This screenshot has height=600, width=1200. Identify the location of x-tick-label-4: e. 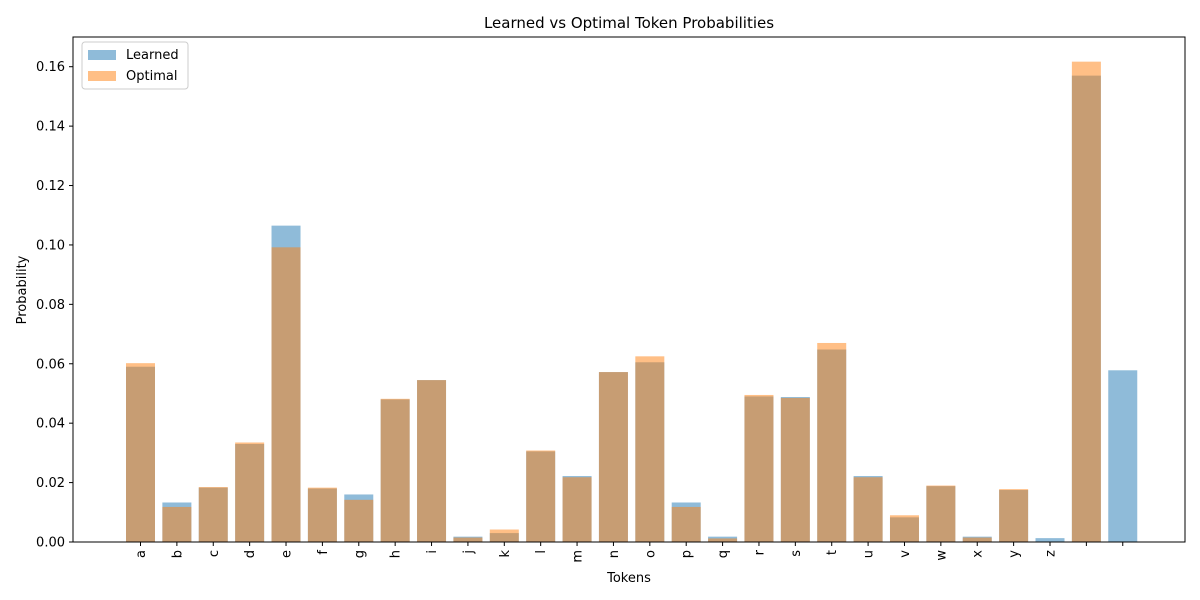
(287, 554).